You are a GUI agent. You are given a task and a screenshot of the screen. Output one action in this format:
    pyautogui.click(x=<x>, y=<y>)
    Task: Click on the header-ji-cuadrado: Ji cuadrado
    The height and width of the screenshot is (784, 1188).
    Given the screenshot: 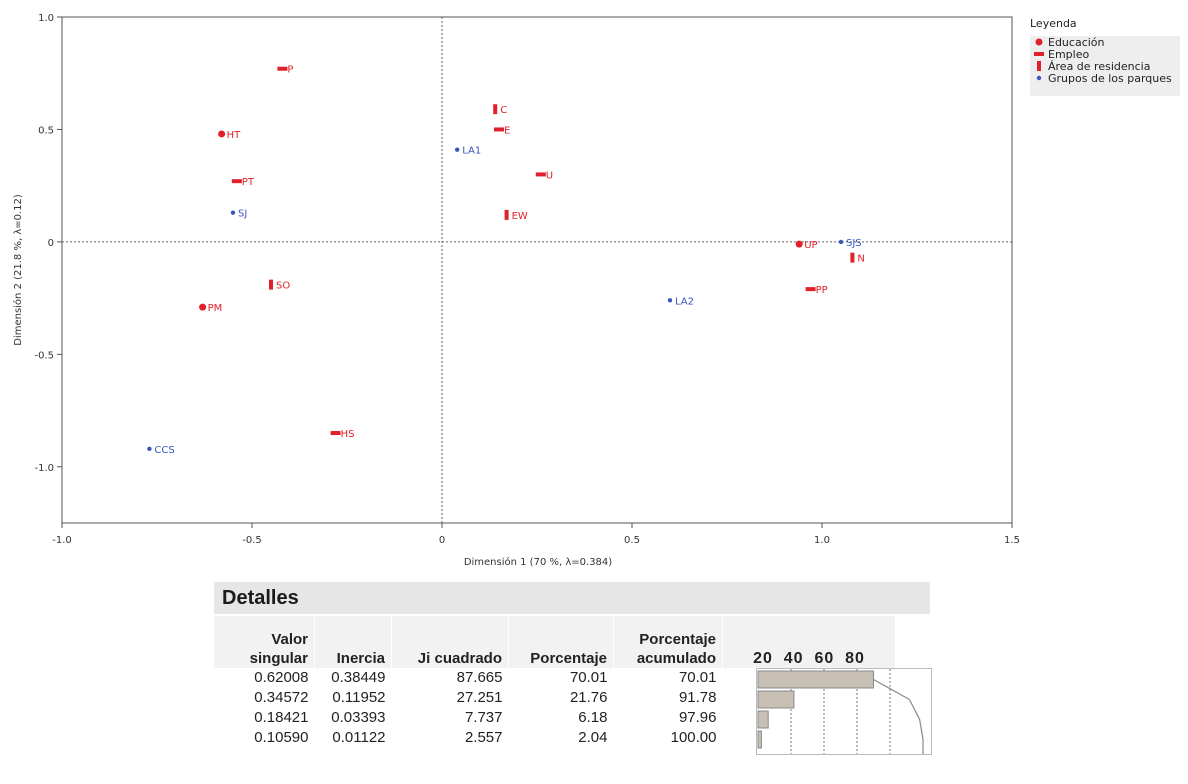 What is the action you would take?
    pyautogui.click(x=450, y=642)
    